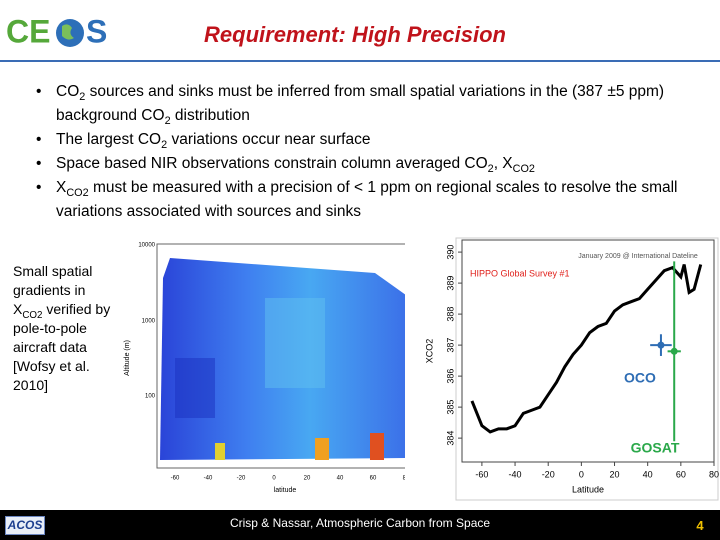 Image resolution: width=720 pixels, height=540 pixels. I want to click on y-tick-label: 386, so click(450, 376).